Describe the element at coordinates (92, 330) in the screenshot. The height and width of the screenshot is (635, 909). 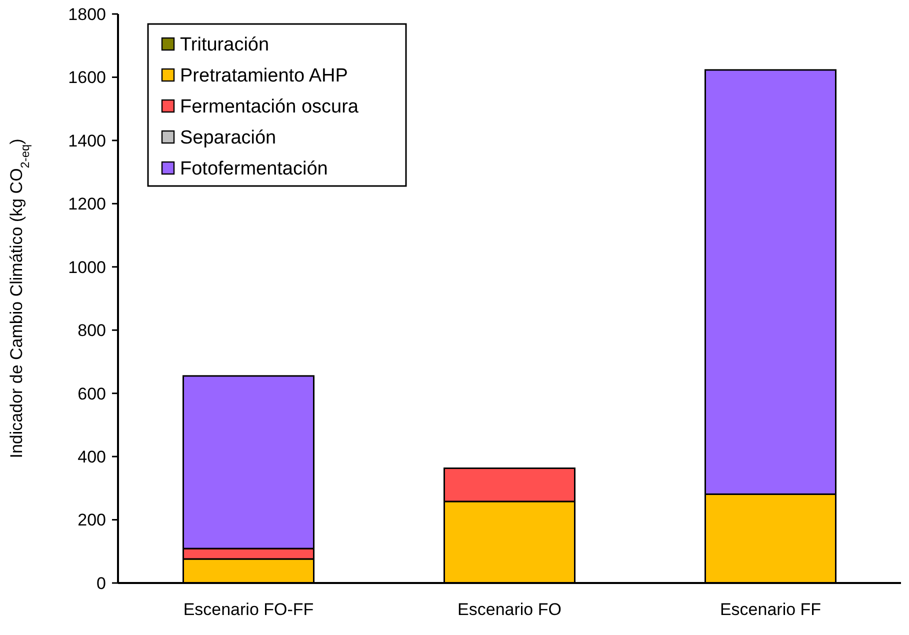
I see `y-tick-label: 800` at that location.